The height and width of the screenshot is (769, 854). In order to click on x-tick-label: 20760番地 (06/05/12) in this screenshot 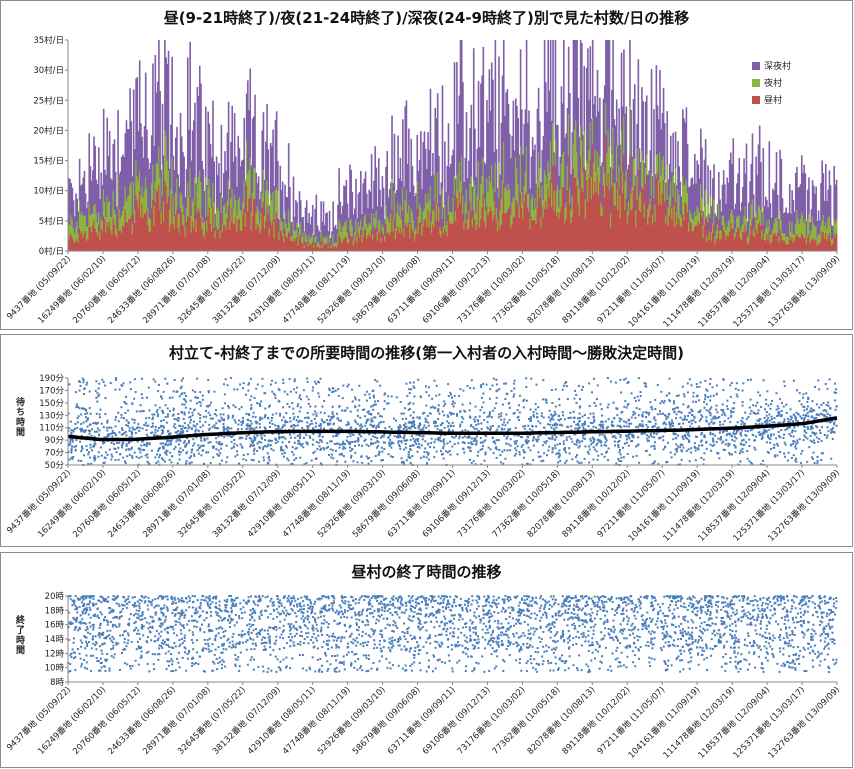, I will do `click(107, 289)`.